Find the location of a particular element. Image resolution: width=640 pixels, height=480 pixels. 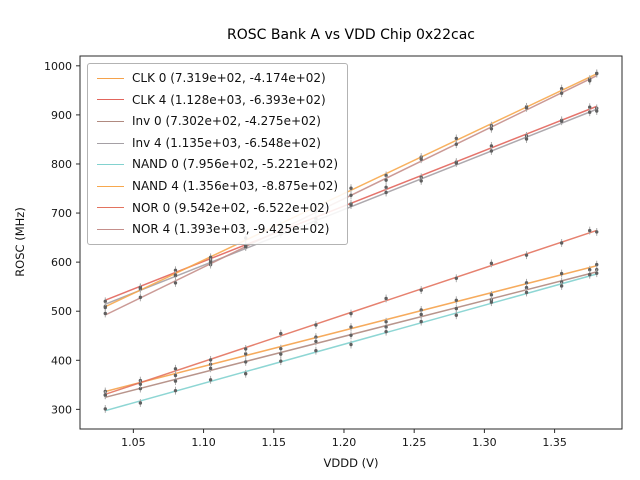

x-tick-label: 1.20 is located at coordinates (344, 442).